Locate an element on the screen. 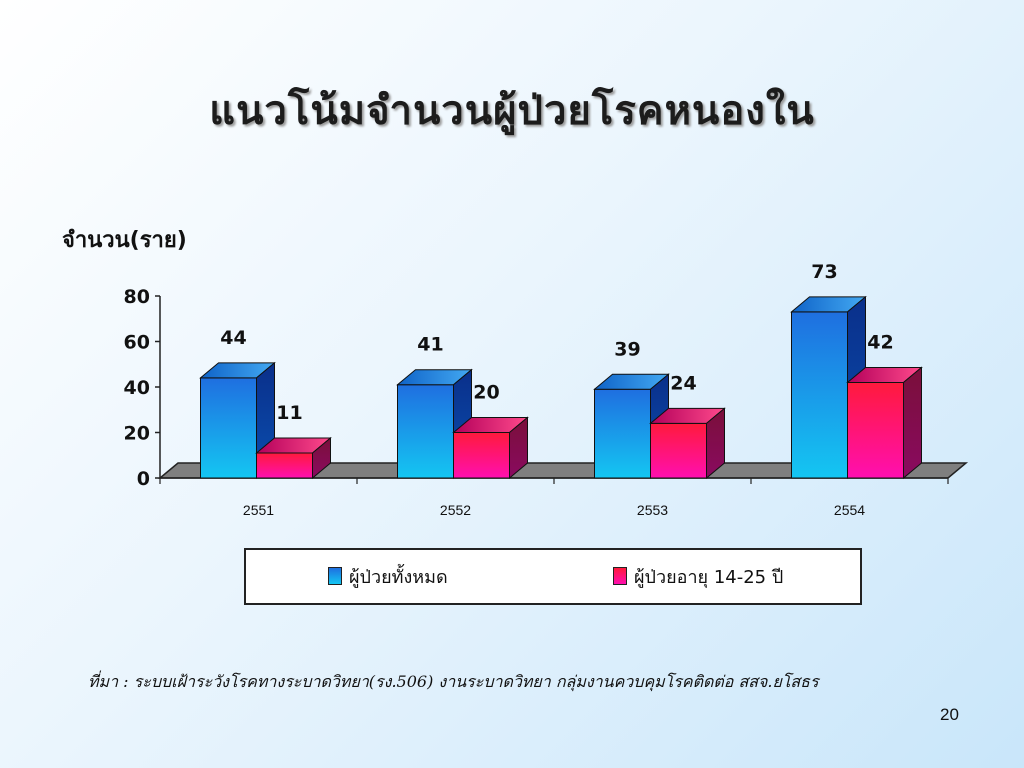 The height and width of the screenshot is (768, 1024). bar-all-patients is located at coordinates (434, 424).